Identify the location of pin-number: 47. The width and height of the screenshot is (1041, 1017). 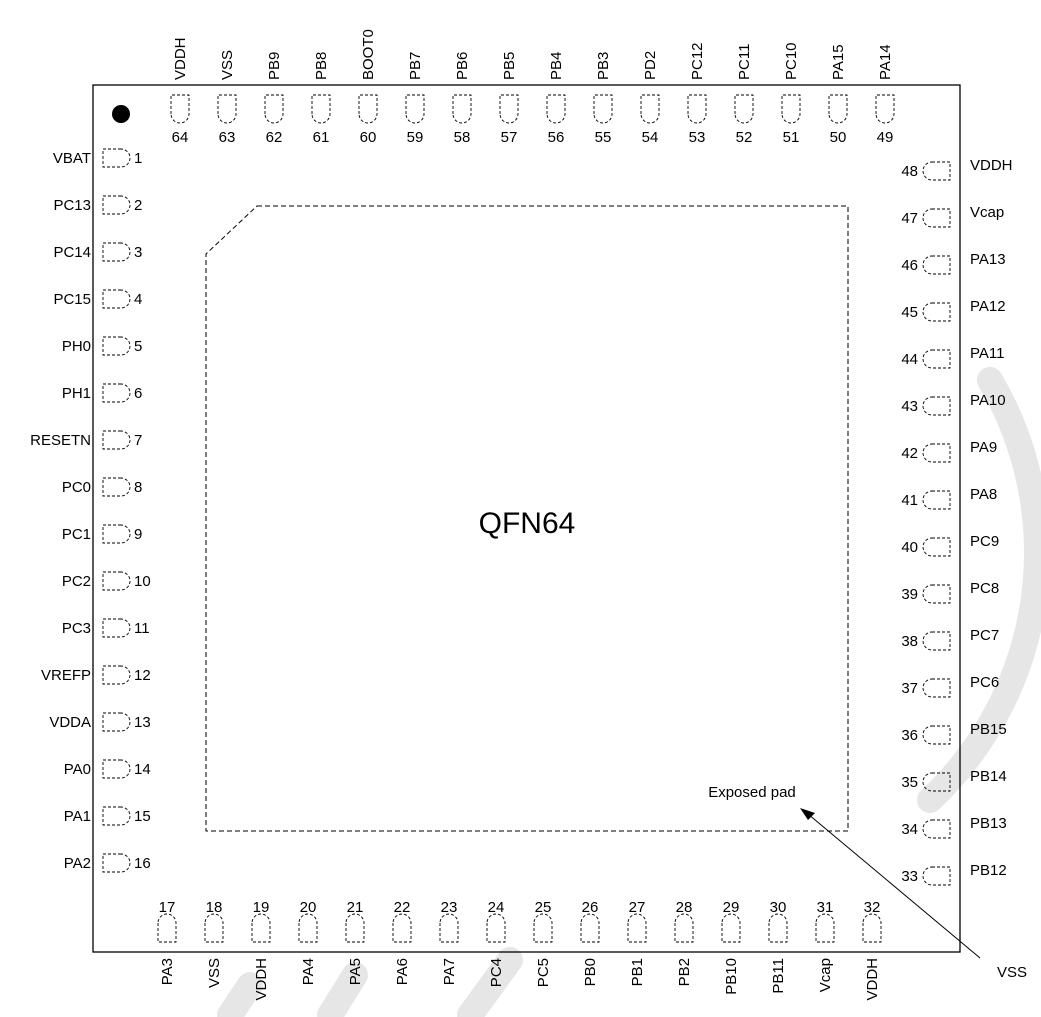
(909, 218).